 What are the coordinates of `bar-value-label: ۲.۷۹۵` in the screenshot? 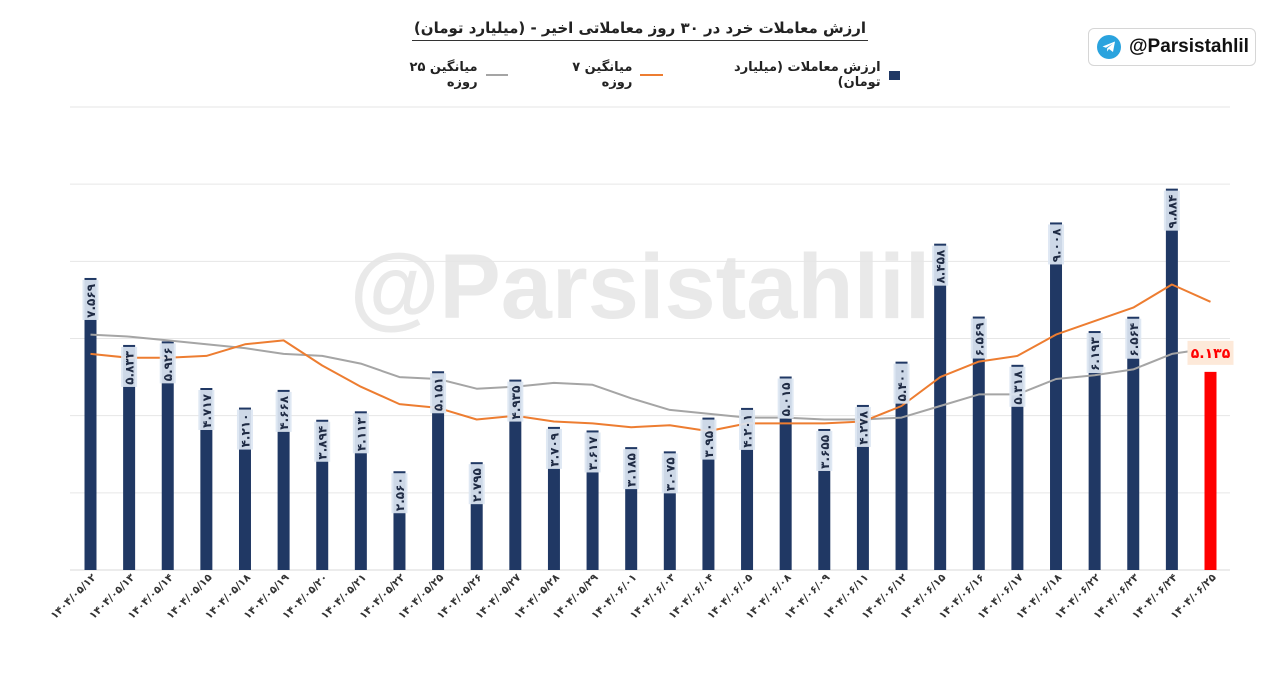 It's located at (477, 485).